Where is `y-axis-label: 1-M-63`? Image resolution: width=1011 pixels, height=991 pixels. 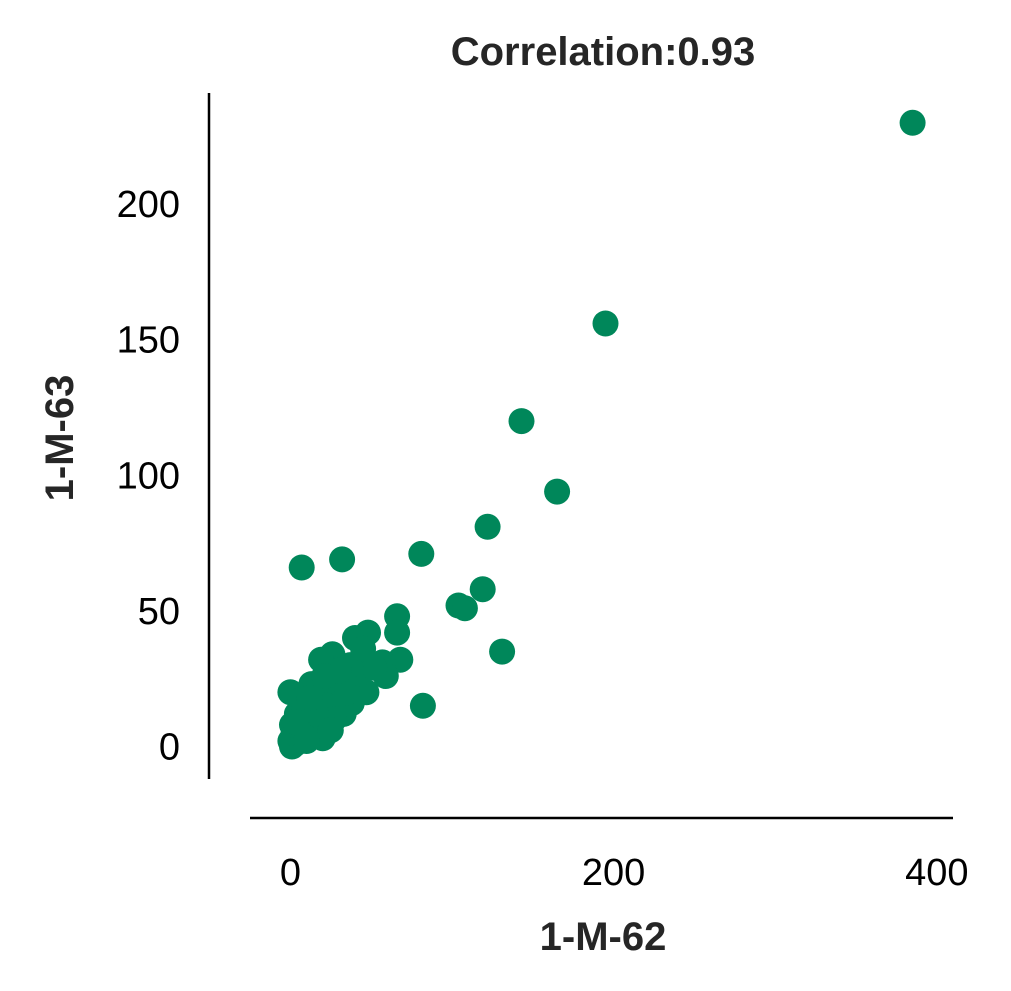
y-axis-label: 1-M-63 is located at coordinates (60, 438).